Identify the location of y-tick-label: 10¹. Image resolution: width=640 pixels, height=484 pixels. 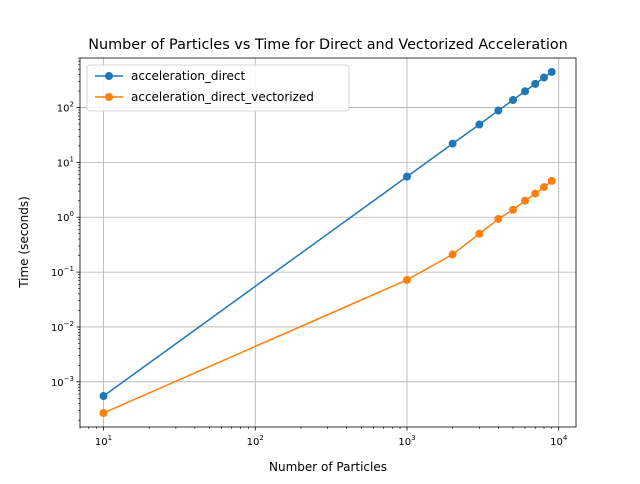
(65, 162).